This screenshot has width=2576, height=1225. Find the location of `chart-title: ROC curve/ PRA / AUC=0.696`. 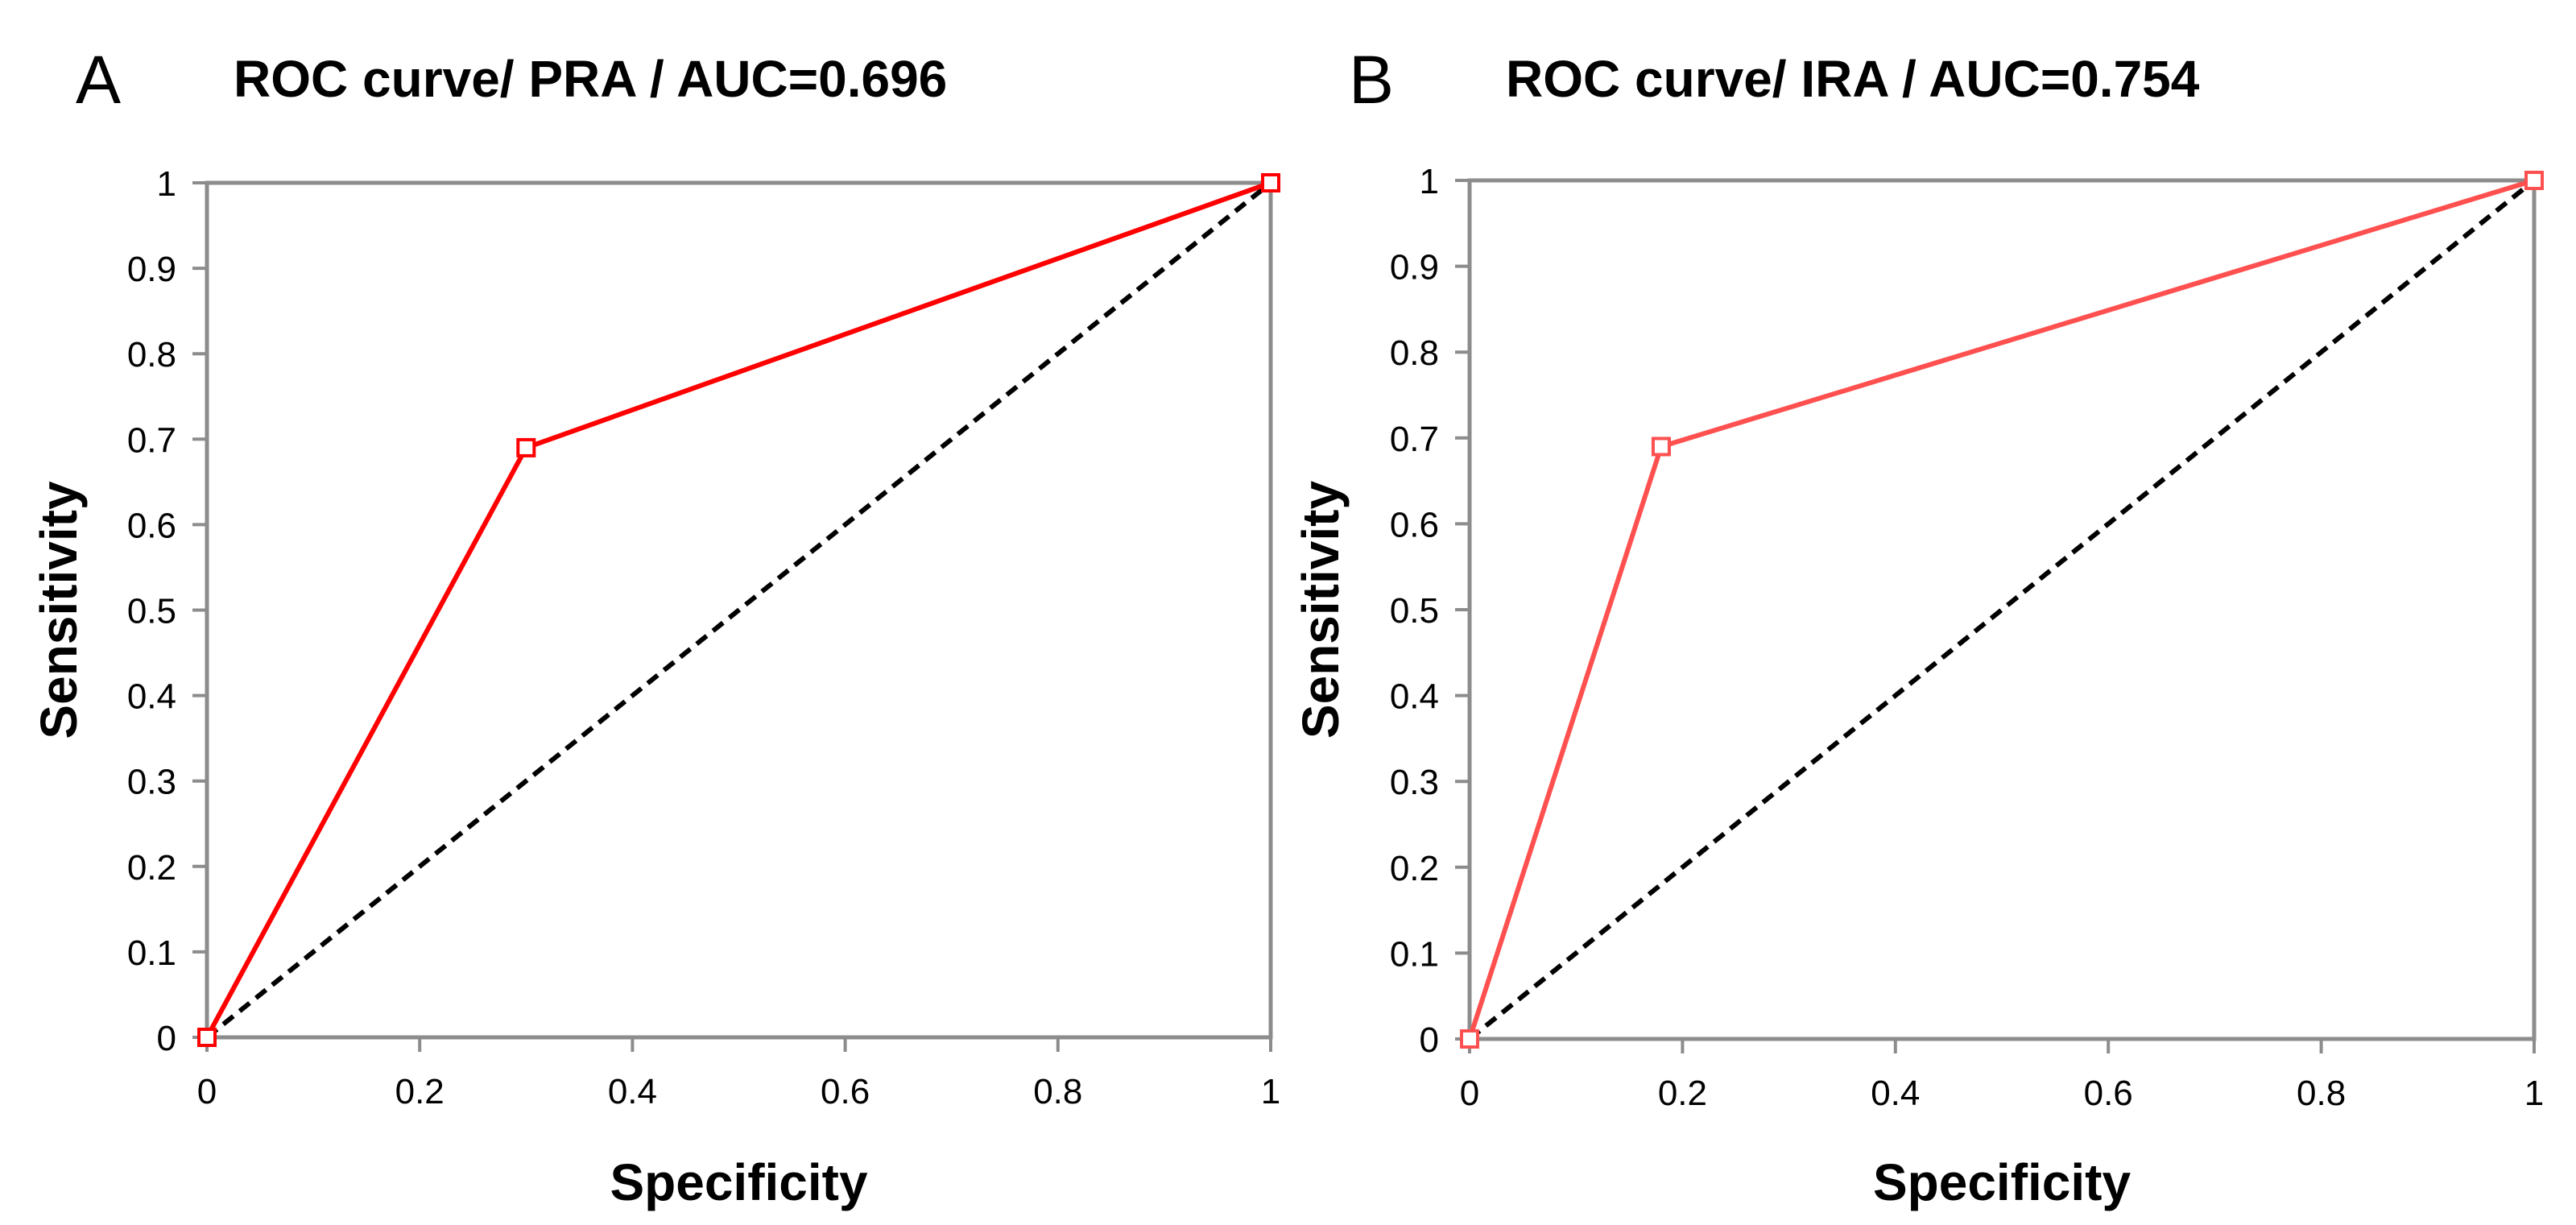

chart-title: ROC curve/ PRA / AUC=0.696 is located at coordinates (591, 79).